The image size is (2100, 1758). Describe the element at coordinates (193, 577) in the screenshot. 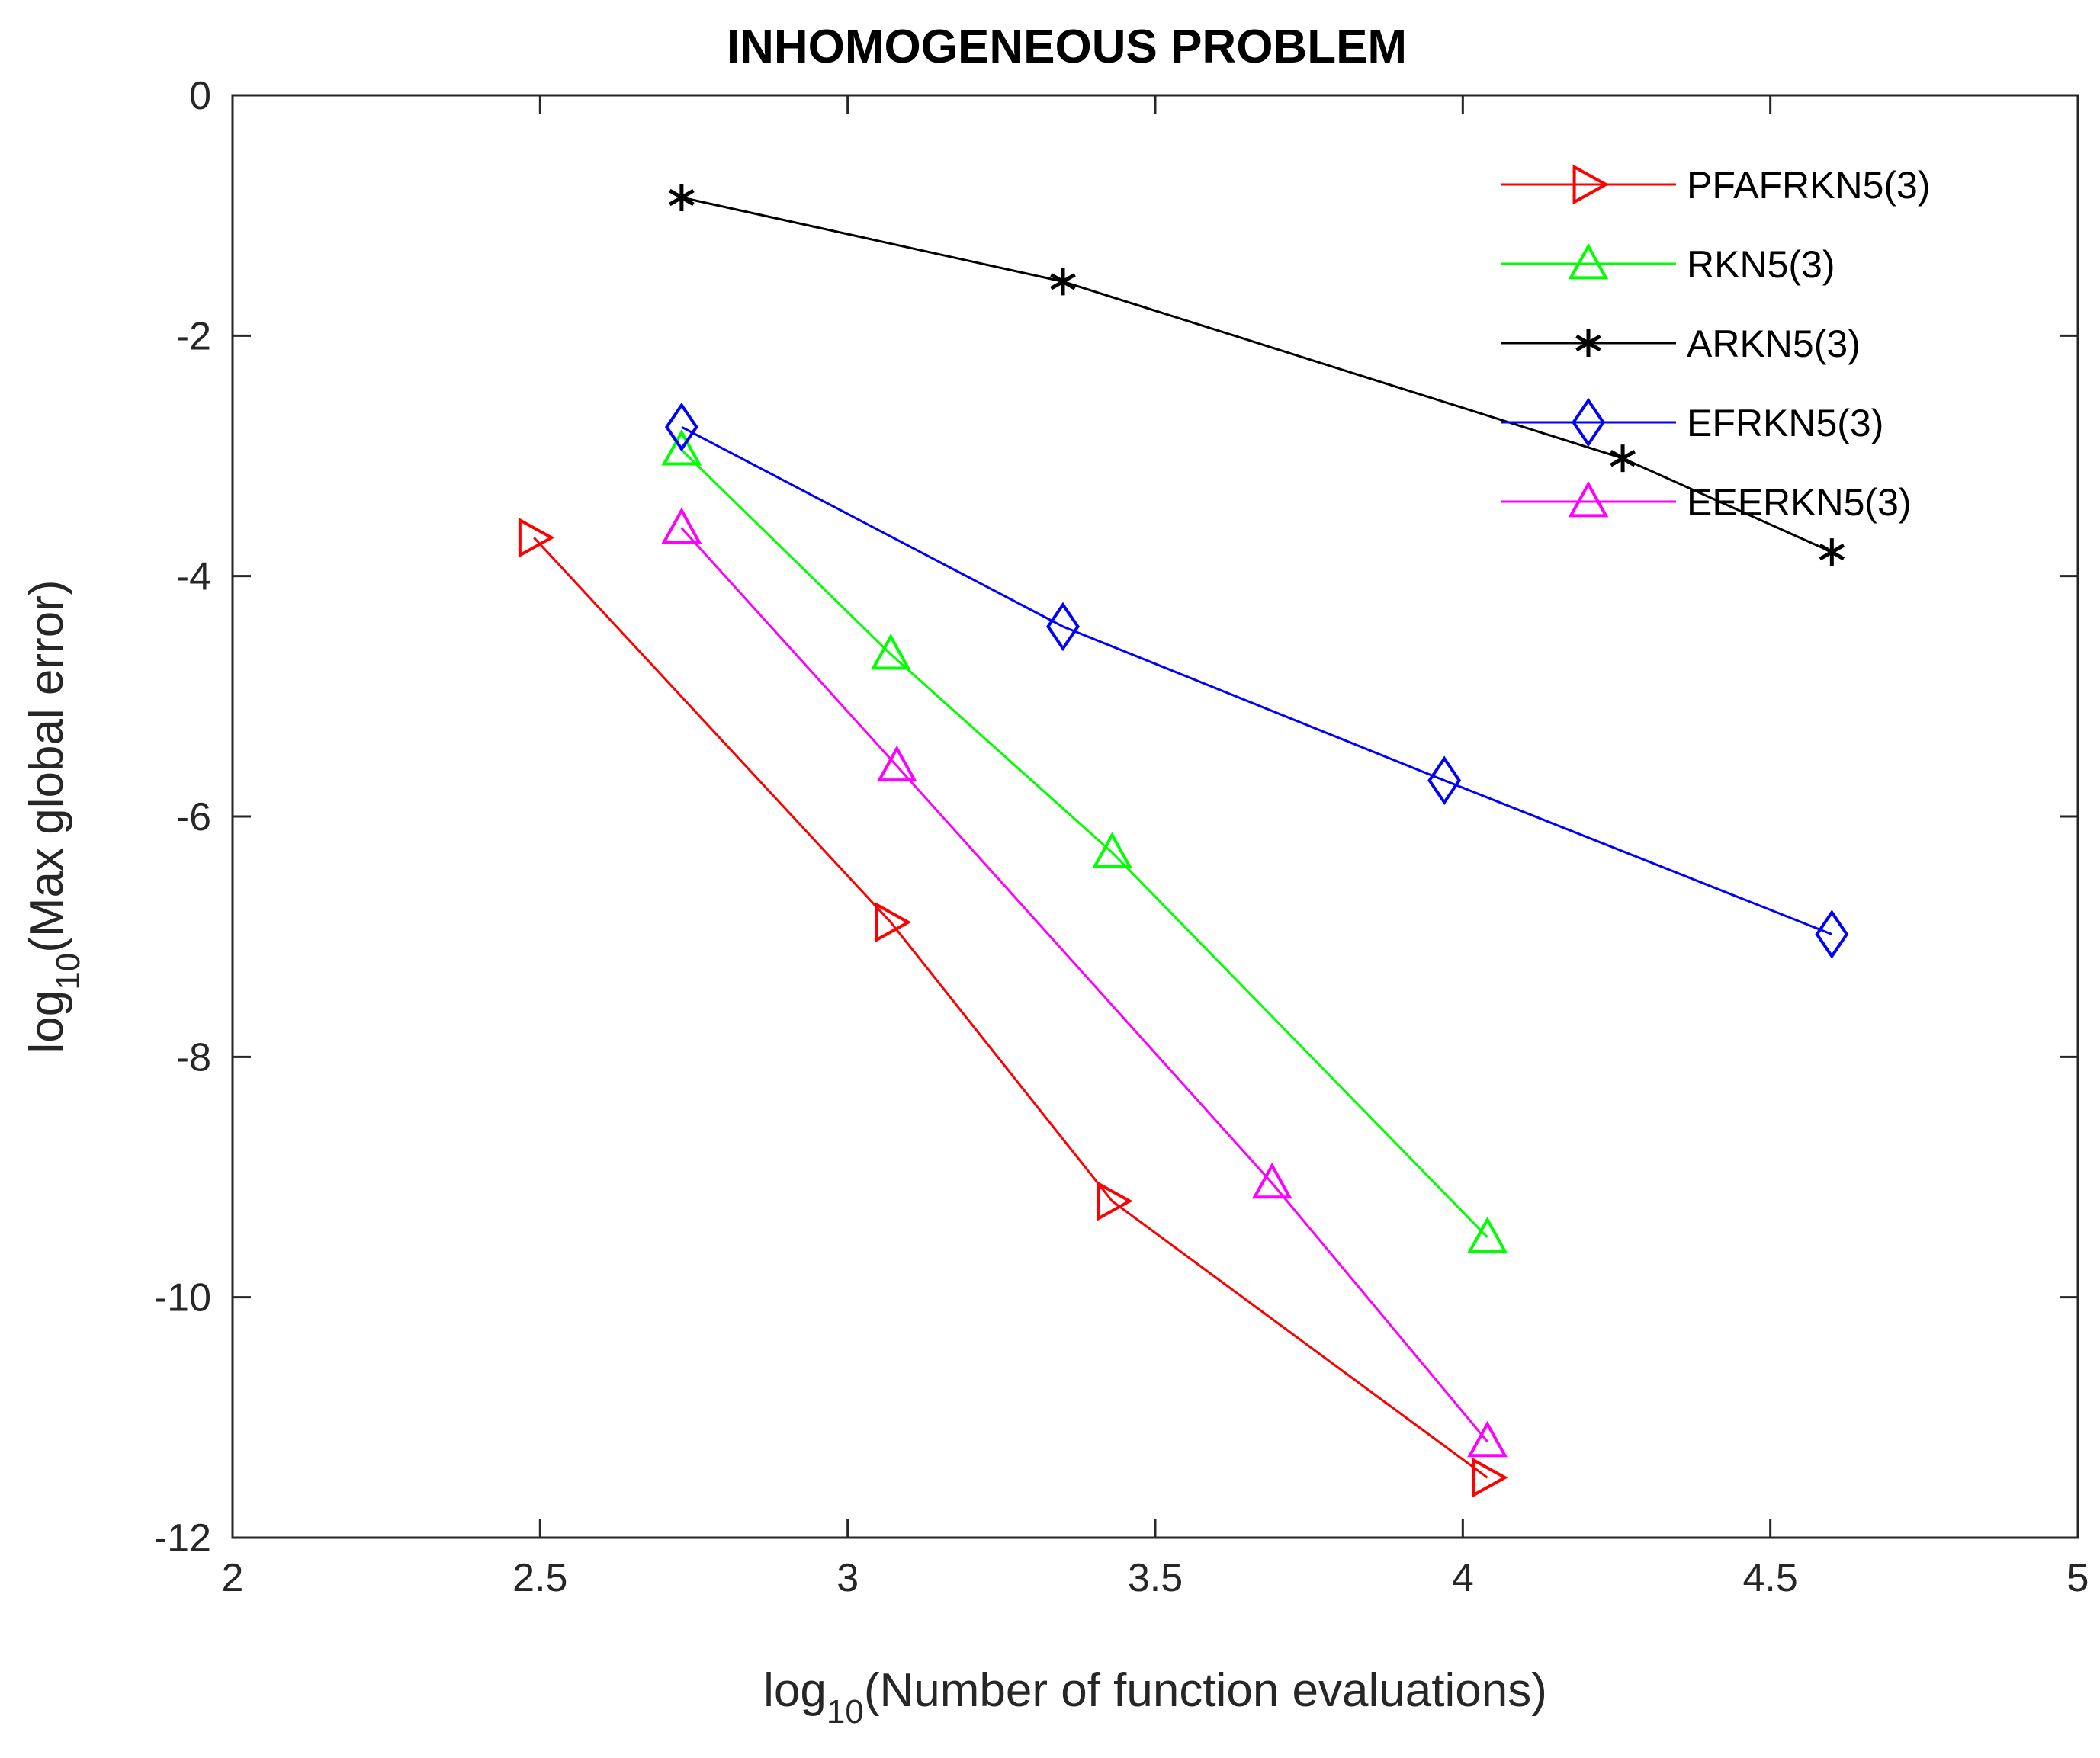

I see `y-tick-label: -4` at that location.